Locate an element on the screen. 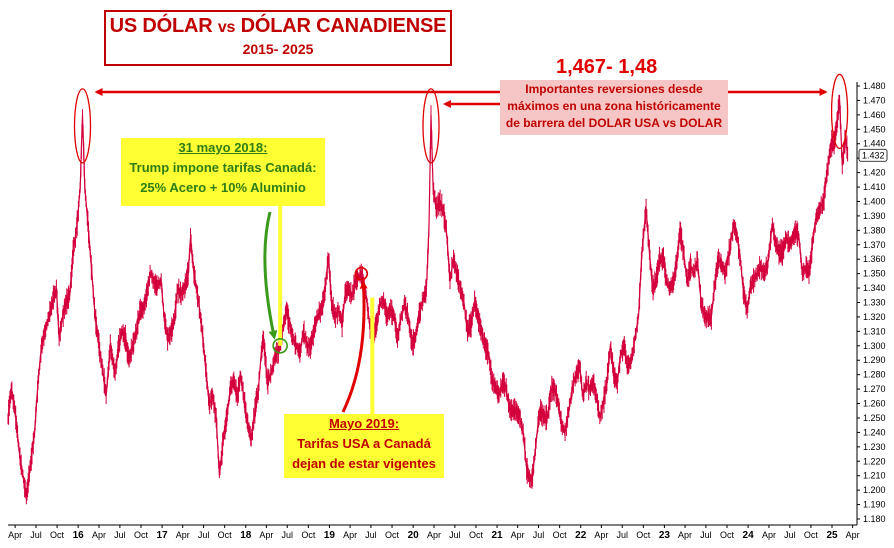 The height and width of the screenshot is (548, 894). chart-title: US DÓLAR vs DÓLAR CANADIENSE is located at coordinates (278, 26).